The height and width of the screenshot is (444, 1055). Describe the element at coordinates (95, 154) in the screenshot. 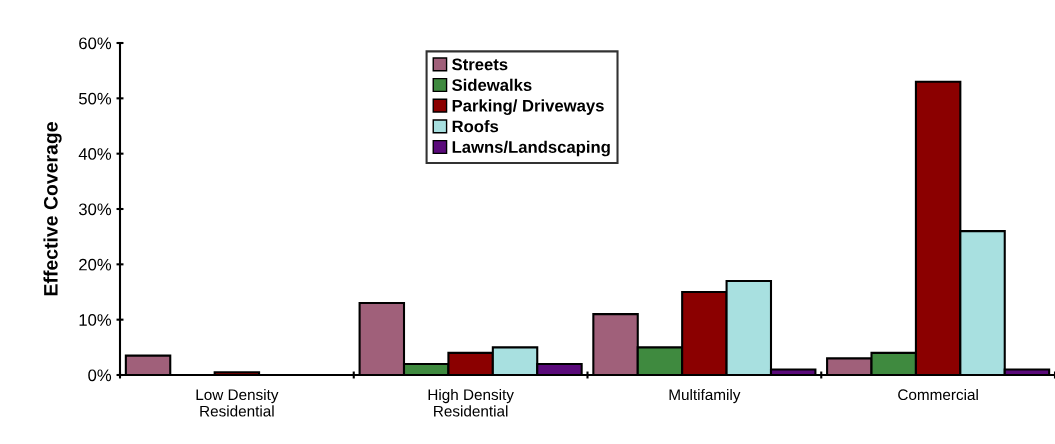

I see `y-tick-label: 40%` at that location.